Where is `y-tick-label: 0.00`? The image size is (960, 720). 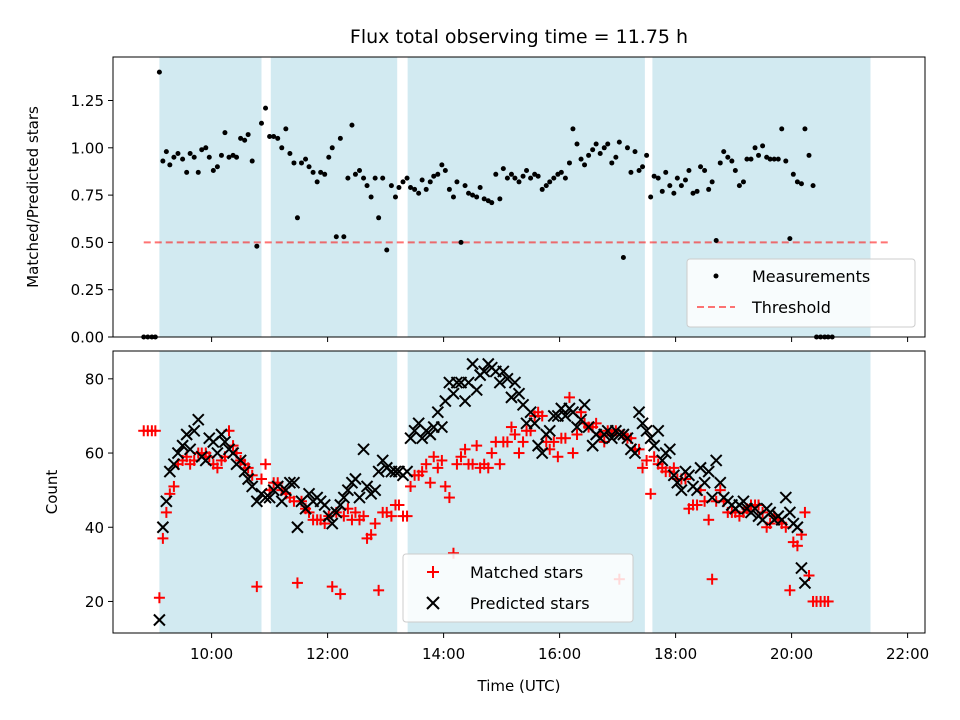 y-tick-label: 0.00 is located at coordinates (87, 338).